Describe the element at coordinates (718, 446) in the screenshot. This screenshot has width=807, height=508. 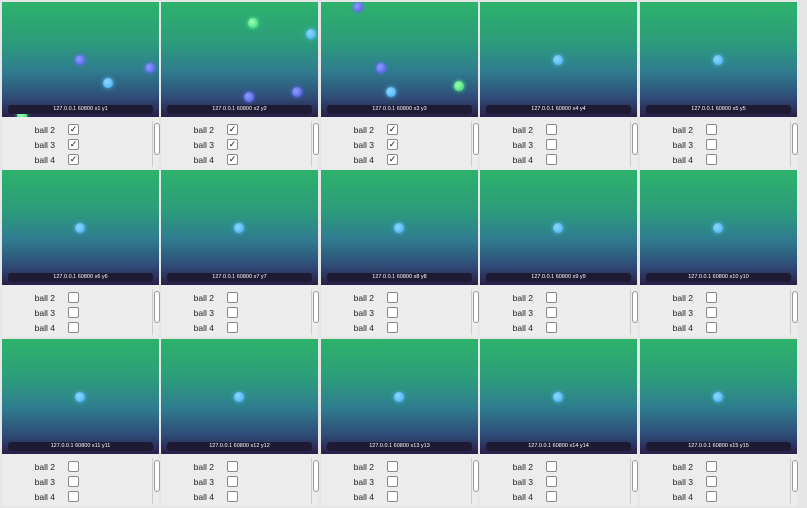
I see `client-label: 127.0.0.1 60800 x15 y15` at that location.